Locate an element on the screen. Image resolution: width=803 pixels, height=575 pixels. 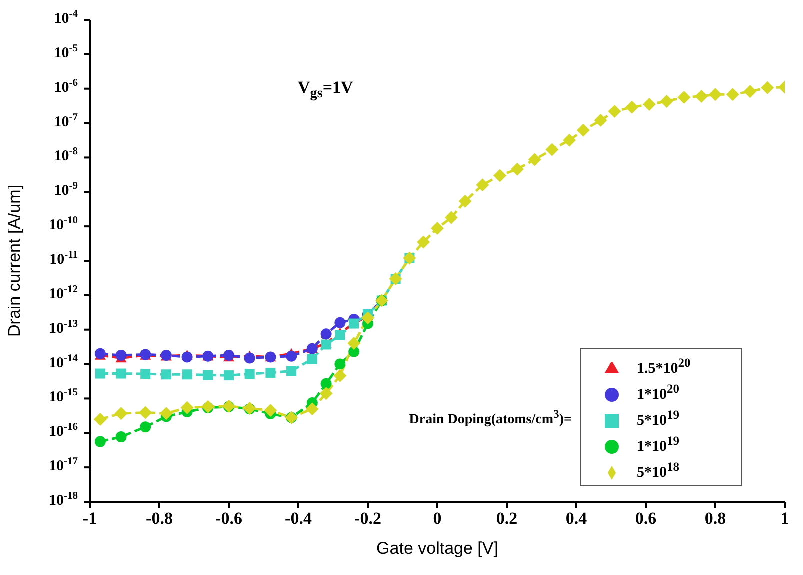
y-tick-label: 10$^{-15}$ is located at coordinates (63, 397).